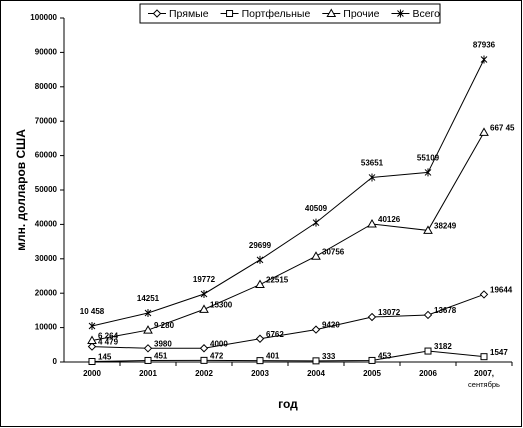  Describe the element at coordinates (217, 355) in the screenshot. I see `data-label: 472` at that location.